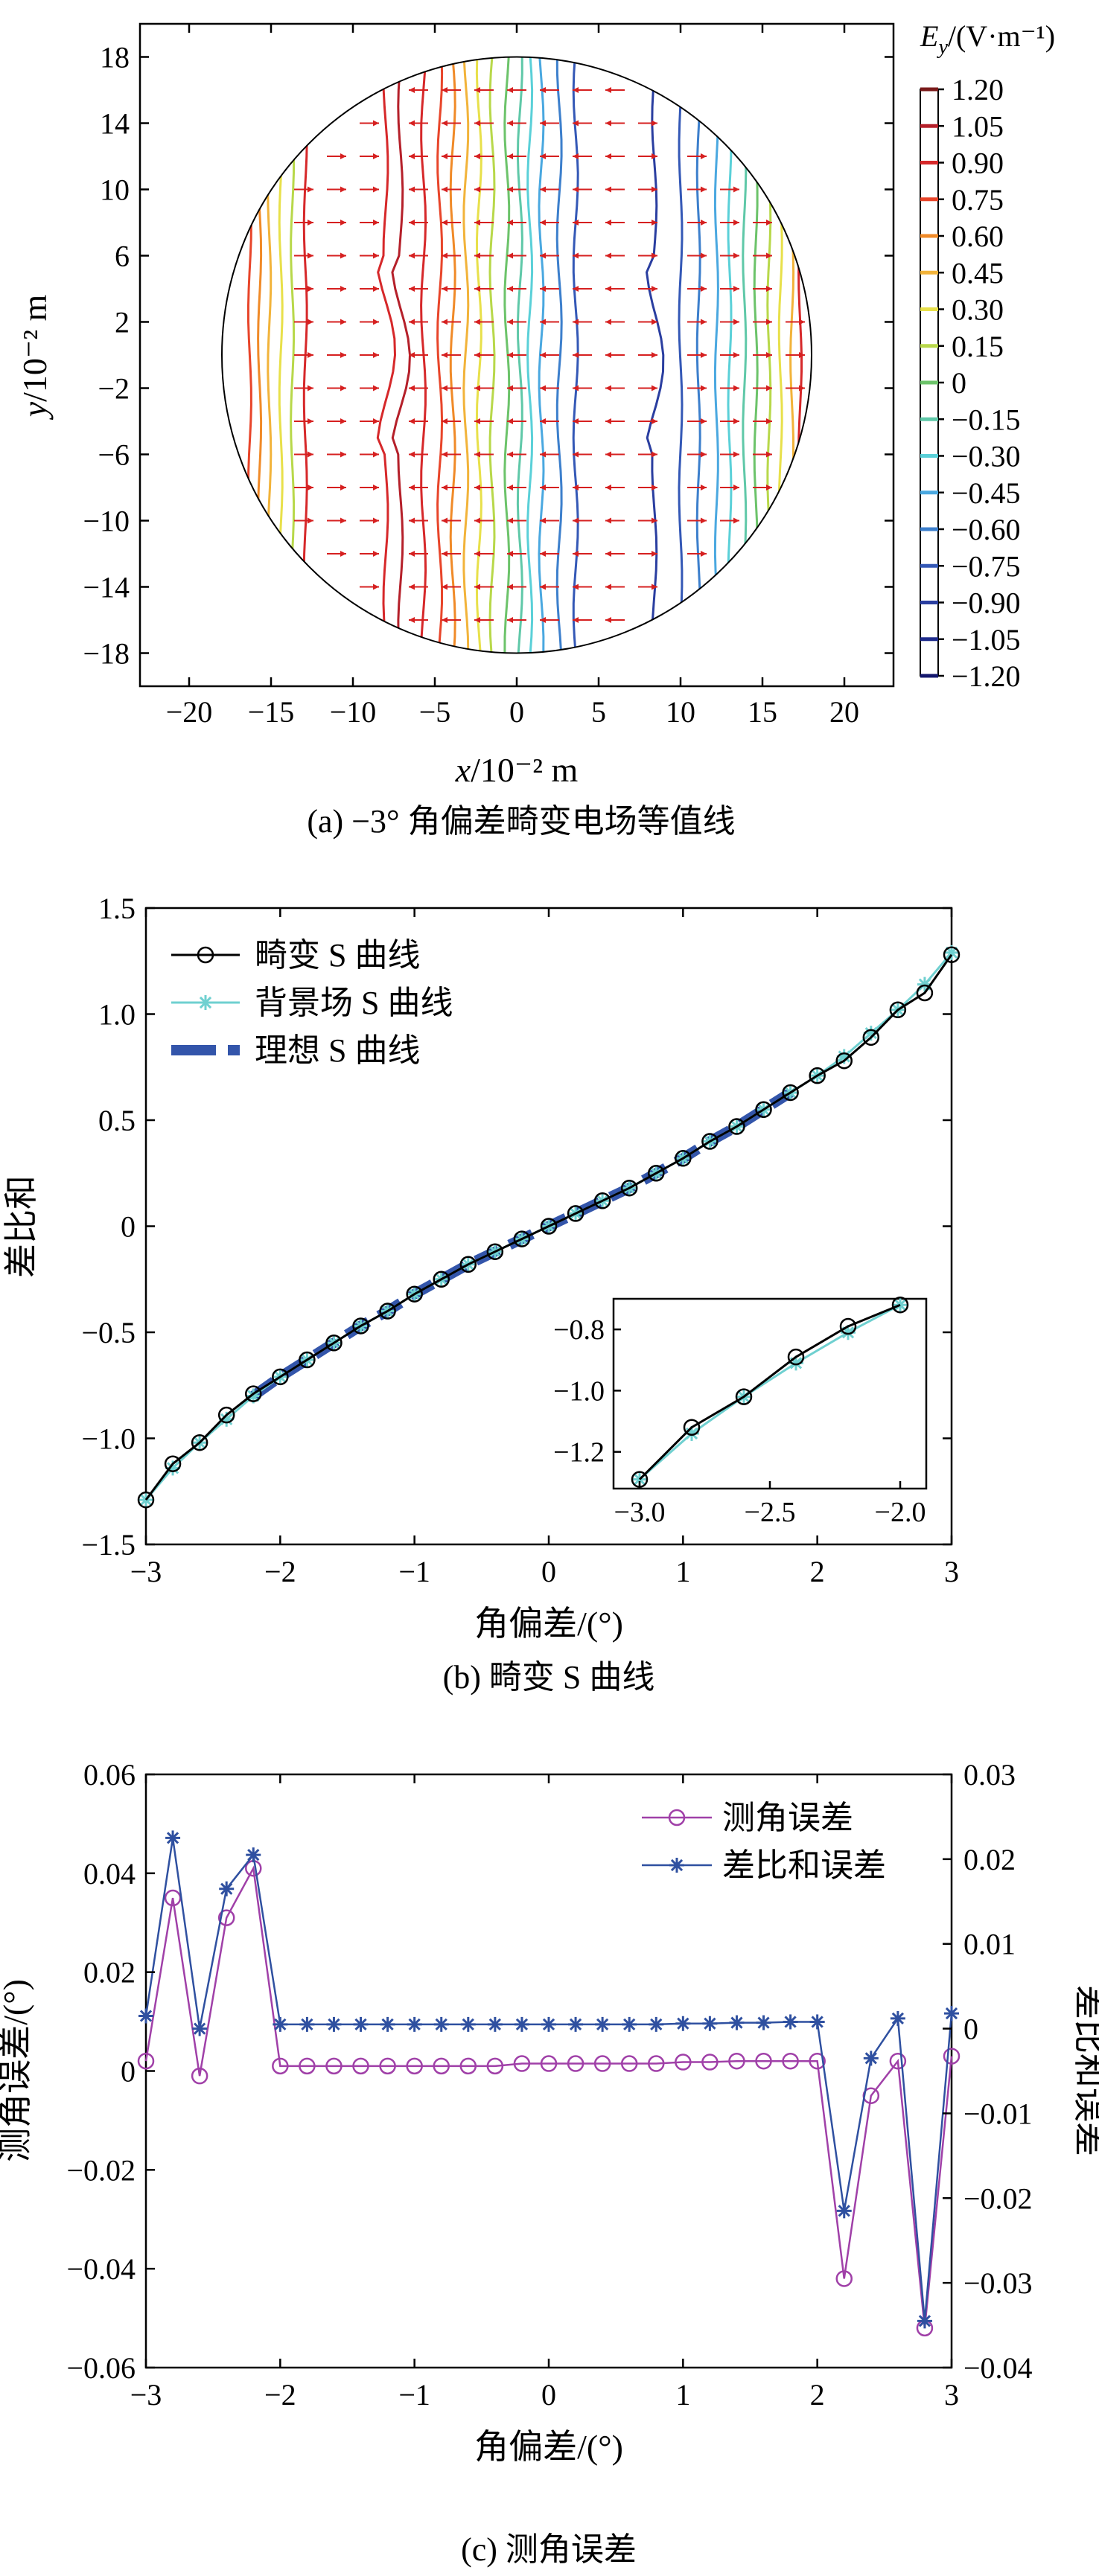  I want to click on y-tick-label: 0.04, so click(109, 1874).